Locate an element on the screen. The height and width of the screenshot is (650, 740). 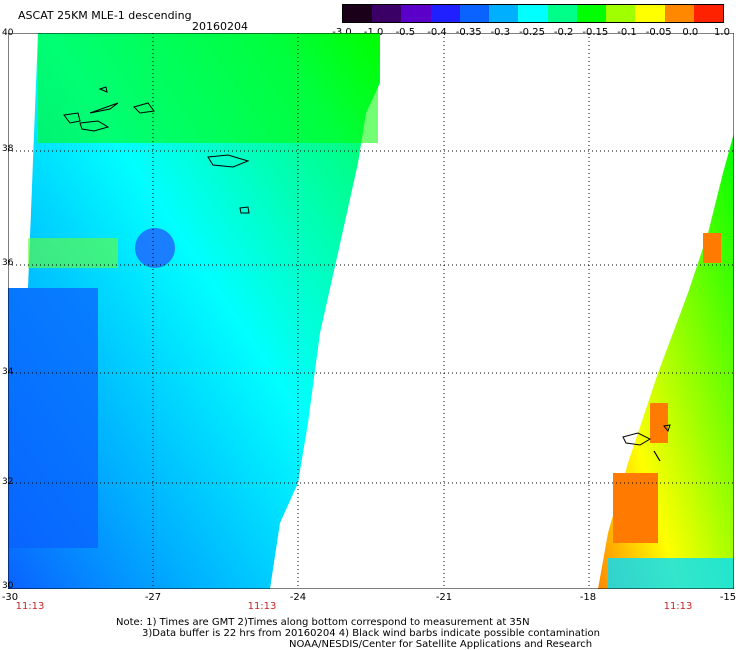
x-tick-minus18: -18 is located at coordinates (588, 597).